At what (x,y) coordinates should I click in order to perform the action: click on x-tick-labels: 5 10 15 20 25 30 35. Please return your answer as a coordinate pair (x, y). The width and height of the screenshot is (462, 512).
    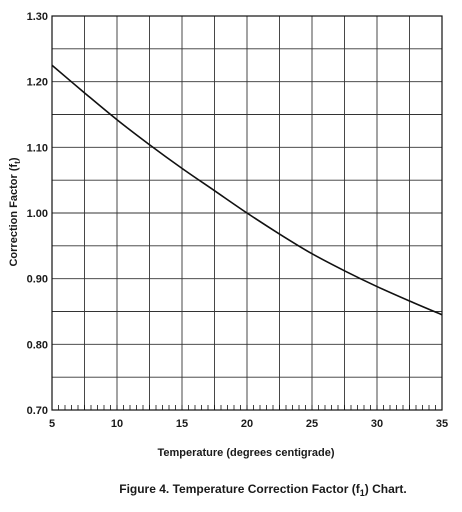
    Looking at the image, I should click on (248, 424).